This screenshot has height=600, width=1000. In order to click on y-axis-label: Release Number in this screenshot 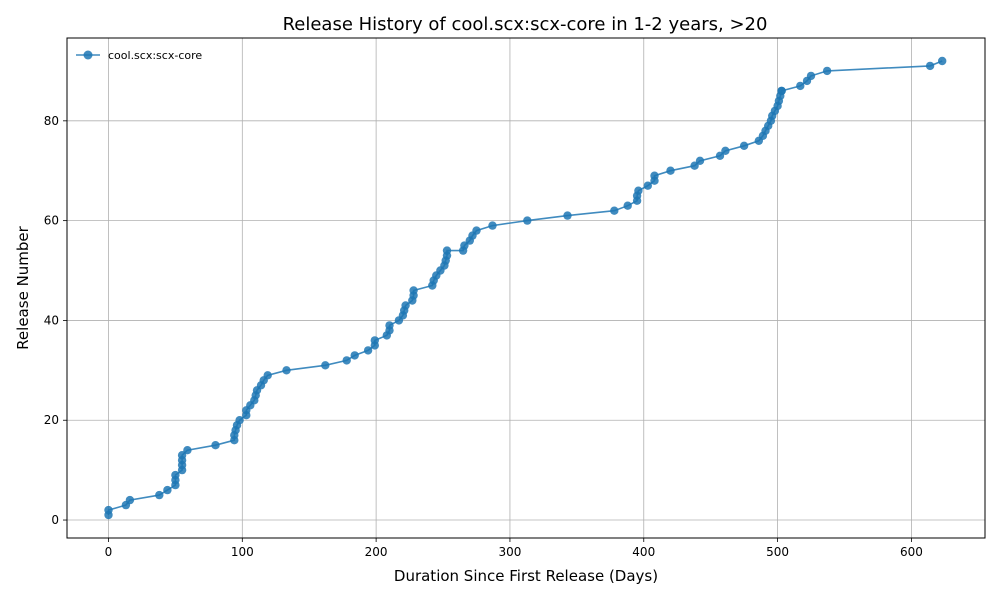, I will do `click(23, 287)`.